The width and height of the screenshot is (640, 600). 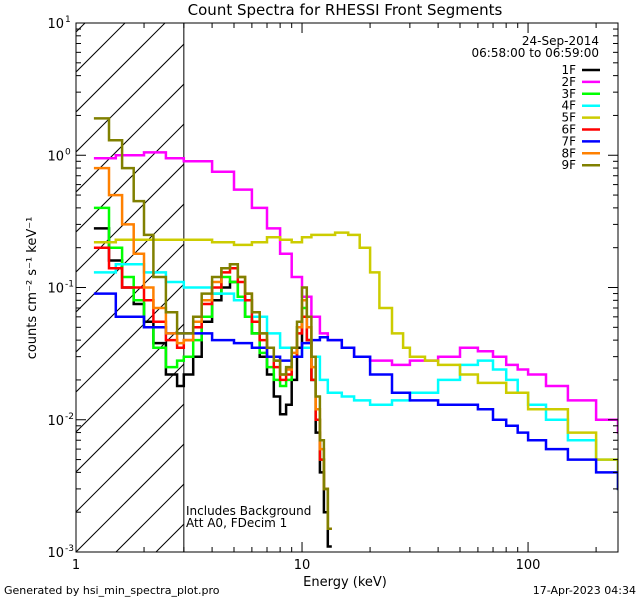 What do you see at coordinates (568, 106) in the screenshot?
I see `legend-label-4f: 4F` at bounding box center [568, 106].